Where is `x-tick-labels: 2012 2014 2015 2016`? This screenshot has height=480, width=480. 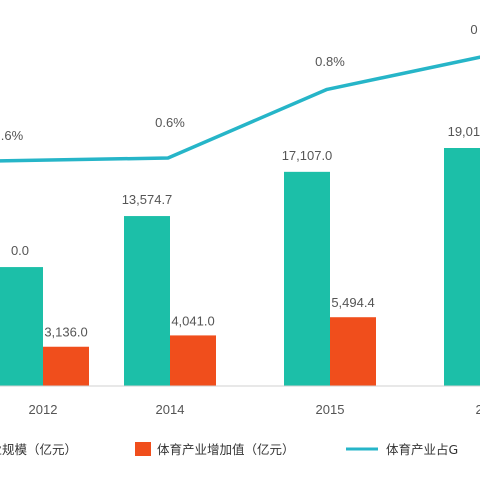
x-tick-labels: 2012 2014 2015 2016 is located at coordinates (254, 409).